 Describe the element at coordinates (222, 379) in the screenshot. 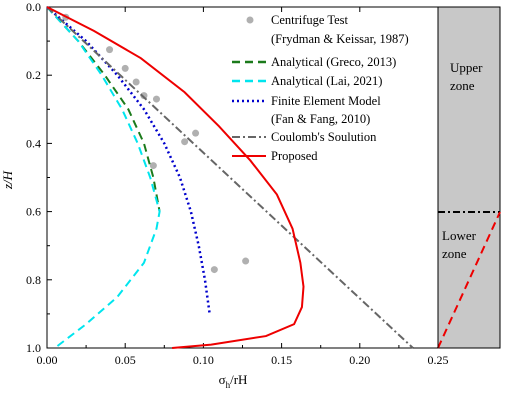

I see `x-axis-title-main: σ` at that location.